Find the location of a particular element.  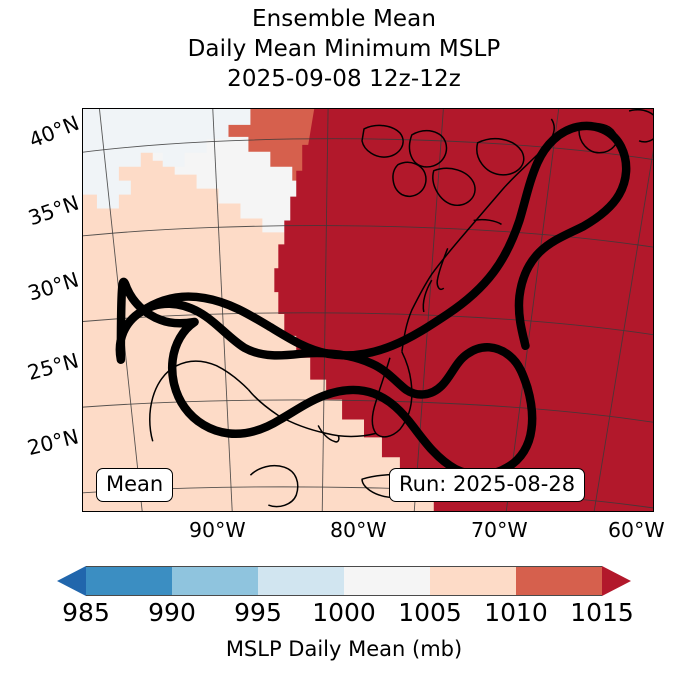

colorbar-tick-1015: 1015 is located at coordinates (602, 612).